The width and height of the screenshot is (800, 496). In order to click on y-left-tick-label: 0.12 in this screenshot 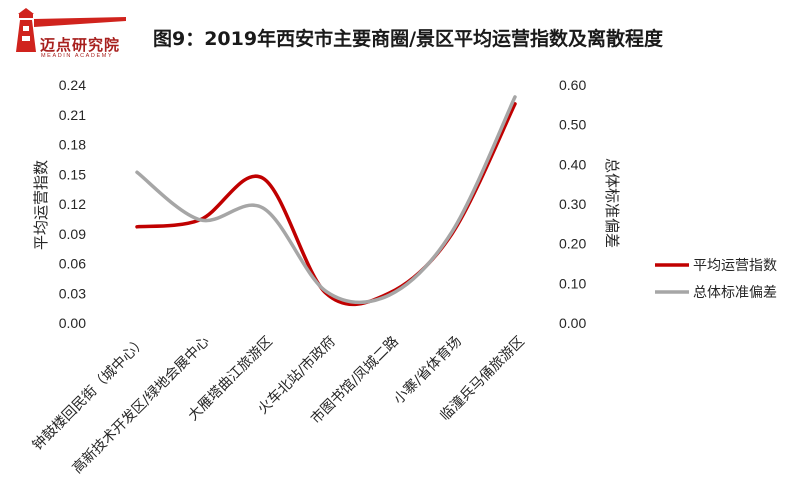, I will do `click(72, 204)`.